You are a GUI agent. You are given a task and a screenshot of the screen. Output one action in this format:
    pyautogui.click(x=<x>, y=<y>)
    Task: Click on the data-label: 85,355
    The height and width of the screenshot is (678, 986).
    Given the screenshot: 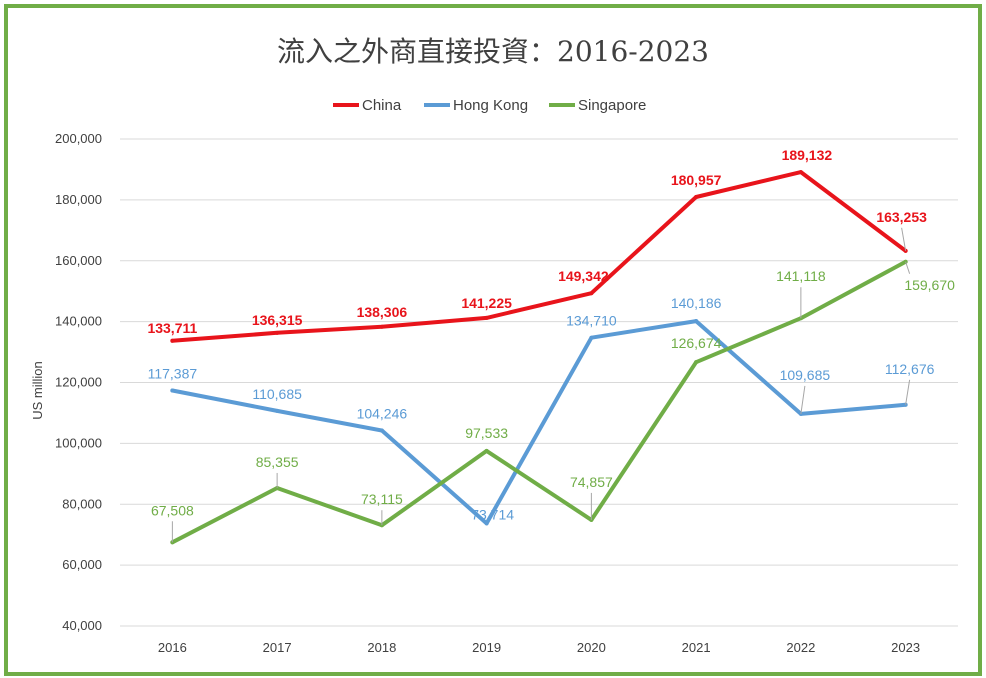 What is the action you would take?
    pyautogui.click(x=277, y=462)
    